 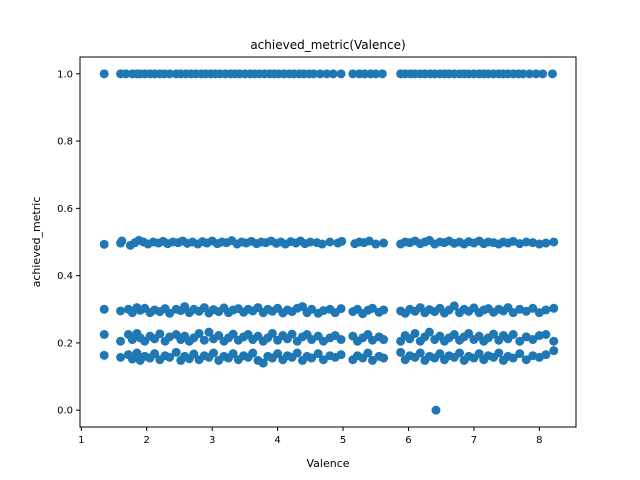 What do you see at coordinates (68, 243) in the screenshot?
I see `y-axis-ticks: 0.0 0.2 0.4 0.6 0.8 1.0` at bounding box center [68, 243].